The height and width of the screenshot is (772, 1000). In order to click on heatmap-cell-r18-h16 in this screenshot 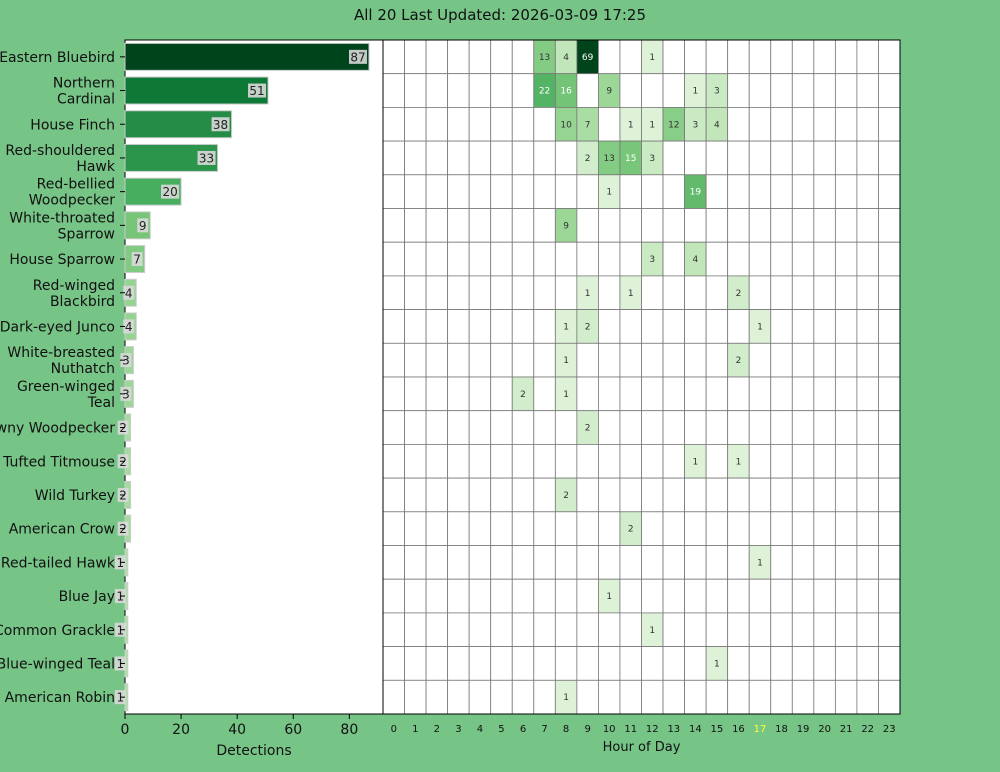, I will do `click(738, 630)`.